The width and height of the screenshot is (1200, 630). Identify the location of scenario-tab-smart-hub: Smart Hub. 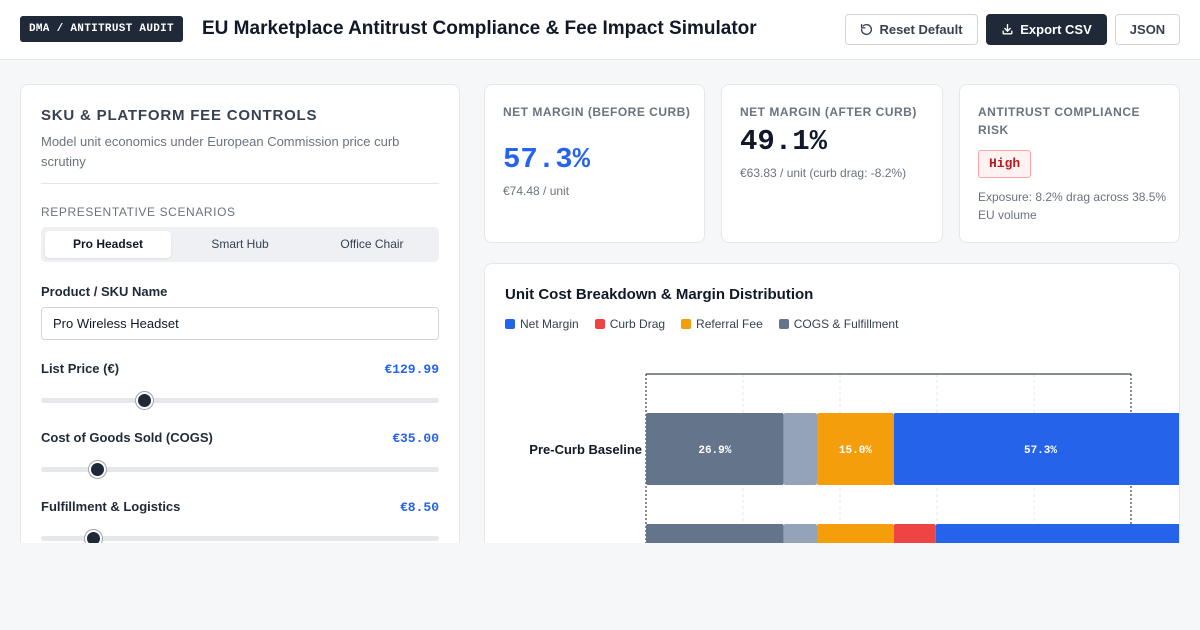
(240, 244).